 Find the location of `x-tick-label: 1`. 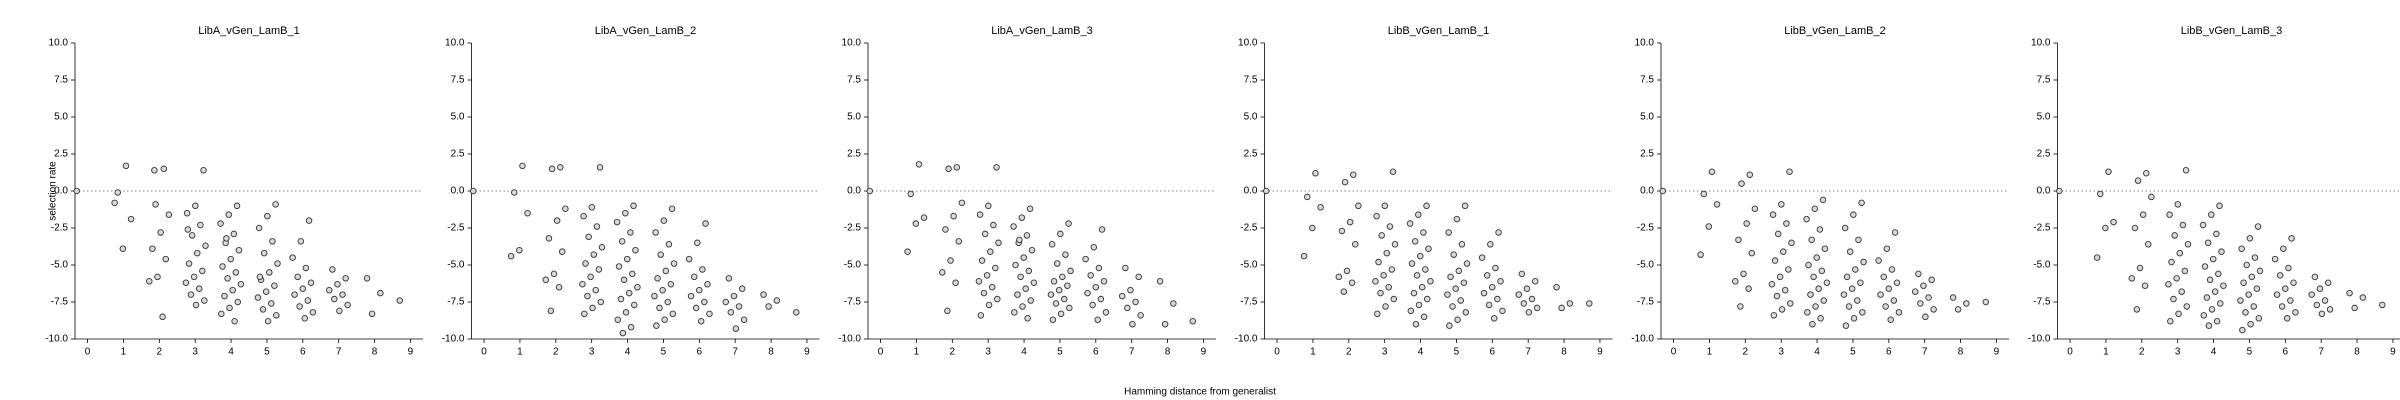

x-tick-label: 1 is located at coordinates (2106, 352).